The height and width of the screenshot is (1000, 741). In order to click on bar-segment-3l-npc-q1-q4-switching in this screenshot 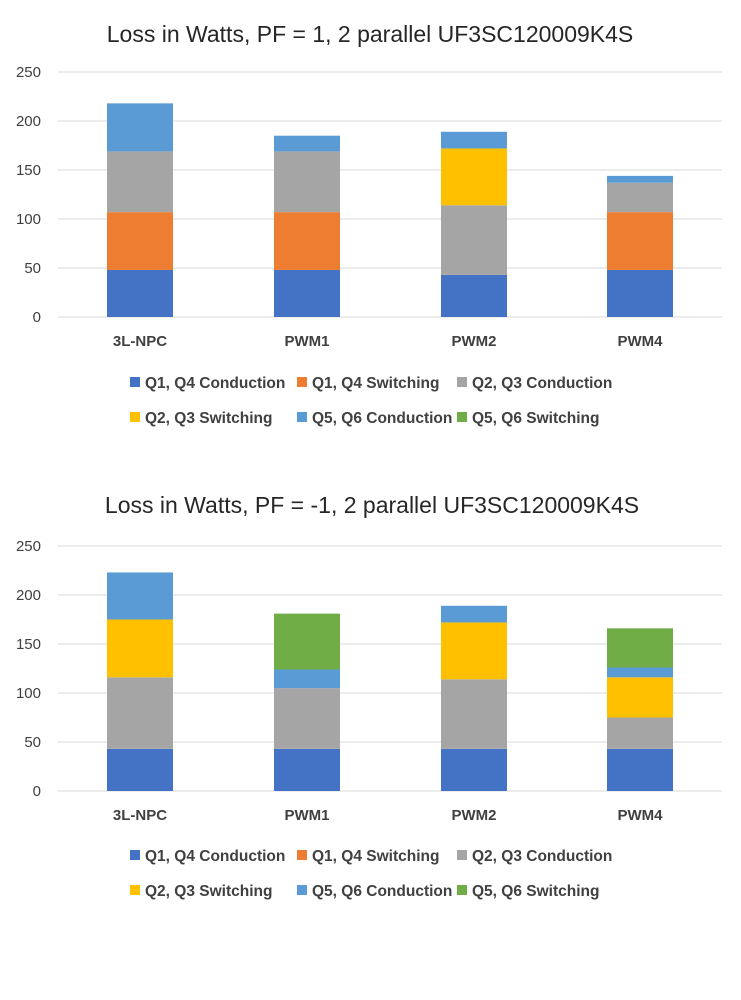, I will do `click(140, 241)`.